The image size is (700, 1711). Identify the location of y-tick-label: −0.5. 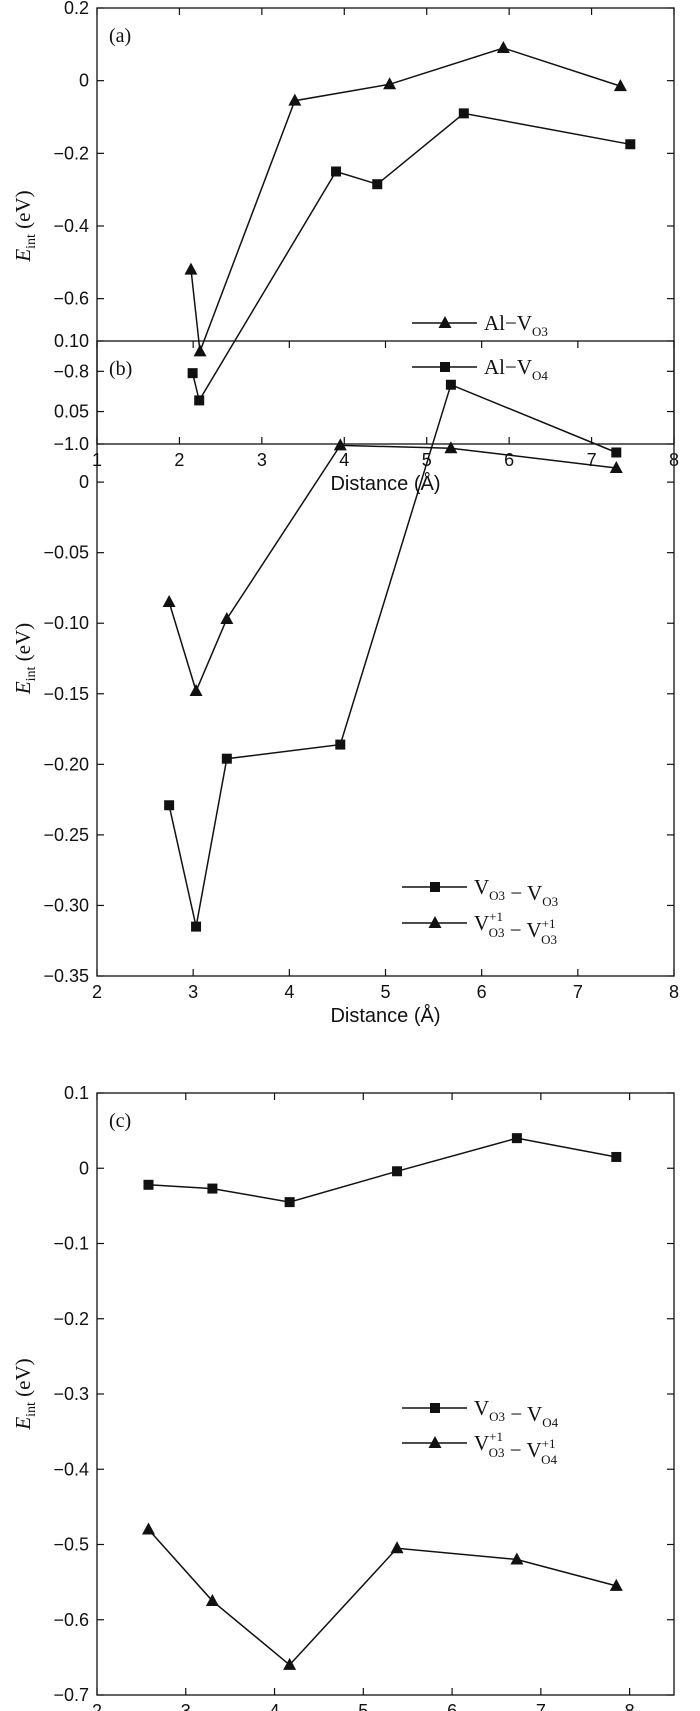
(71, 1545).